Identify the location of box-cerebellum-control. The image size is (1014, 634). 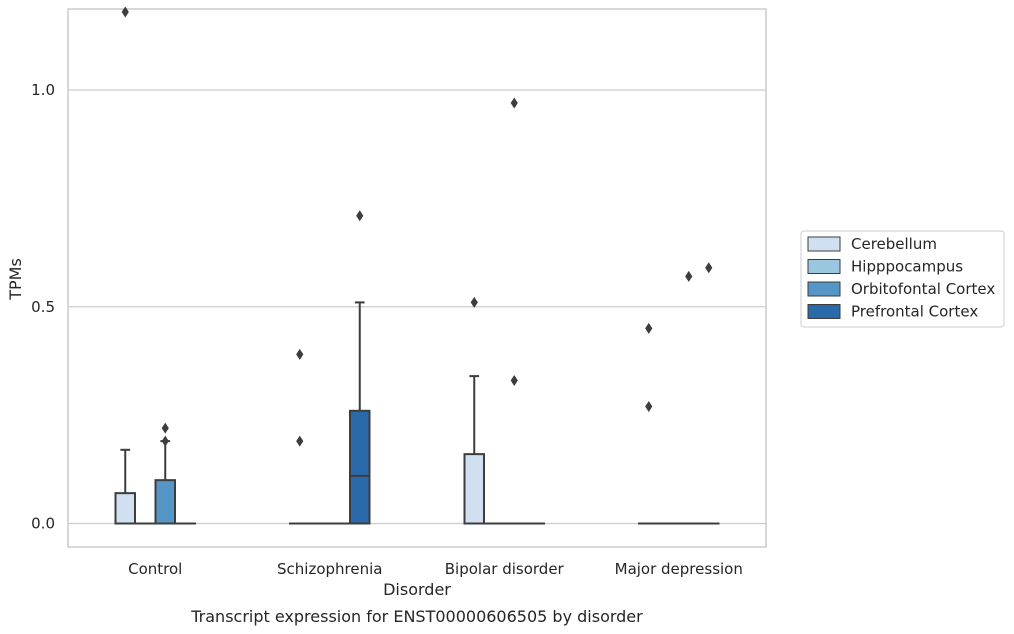
(125, 265).